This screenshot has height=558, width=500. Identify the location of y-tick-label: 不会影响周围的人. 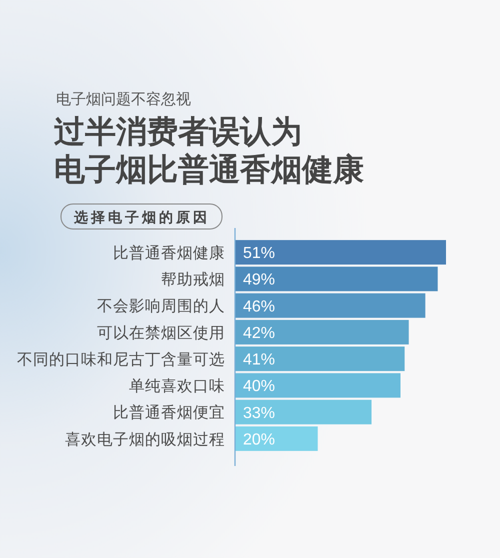
(161, 306).